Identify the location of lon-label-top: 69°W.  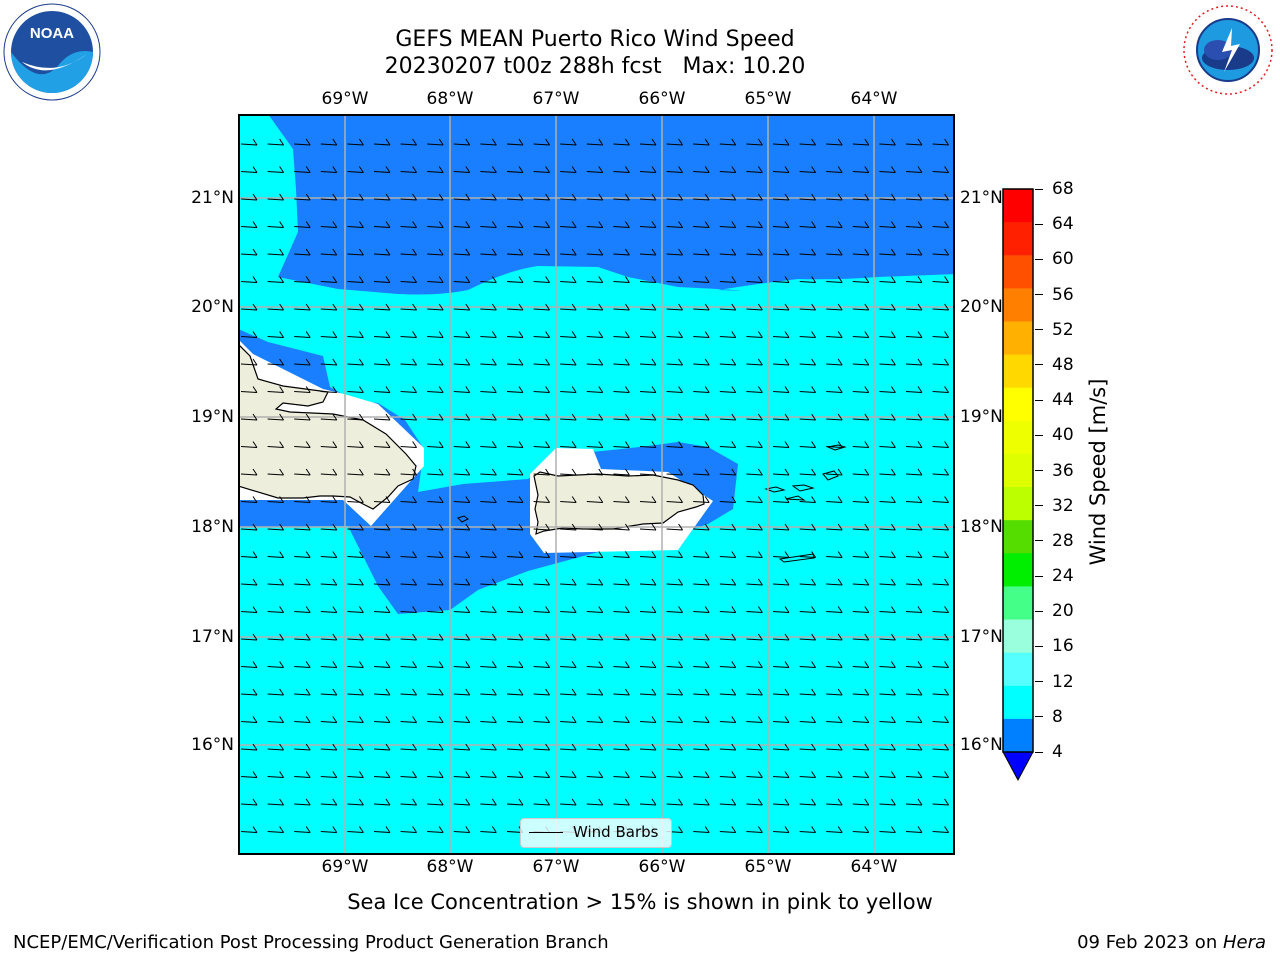
(345, 99).